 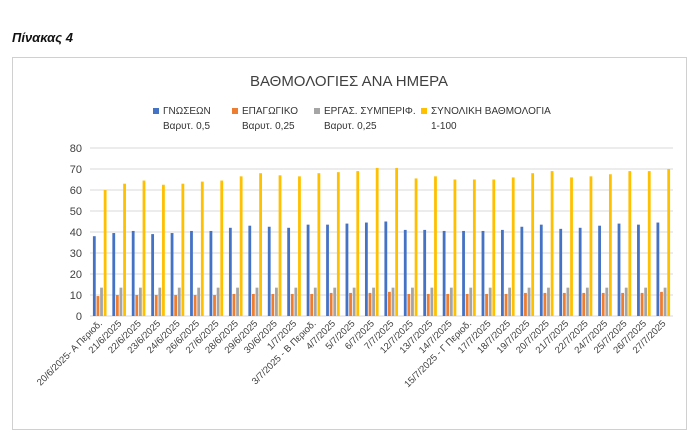 What do you see at coordinates (491, 111) in the screenshot?
I see `legend-label: ΣΥΝΟΛΙΚΗ ΒΑΘΜΟΛΟΓΙΑ` at bounding box center [491, 111].